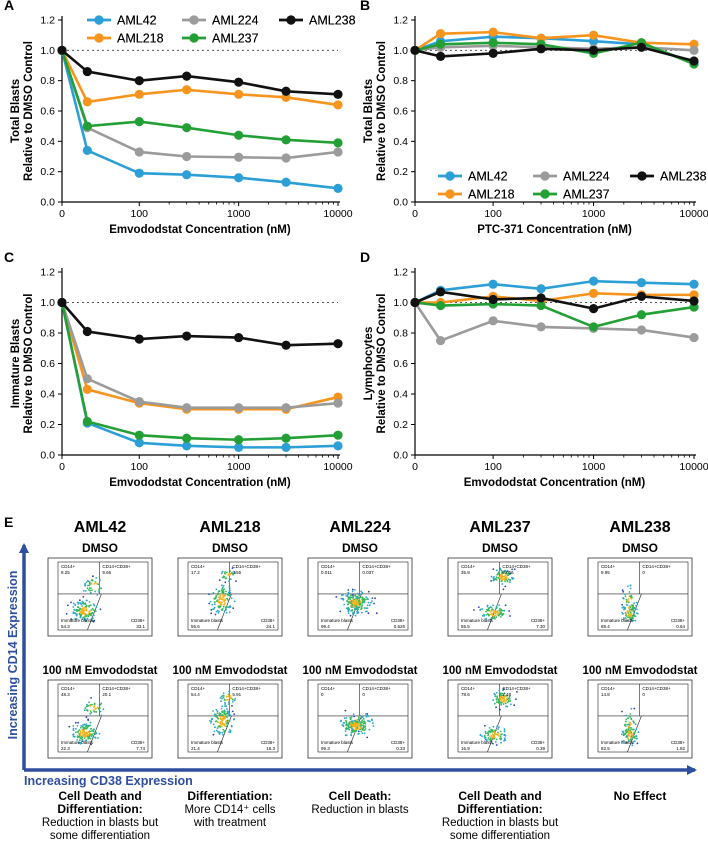  I want to click on gate-value: 78.6, so click(465, 694).